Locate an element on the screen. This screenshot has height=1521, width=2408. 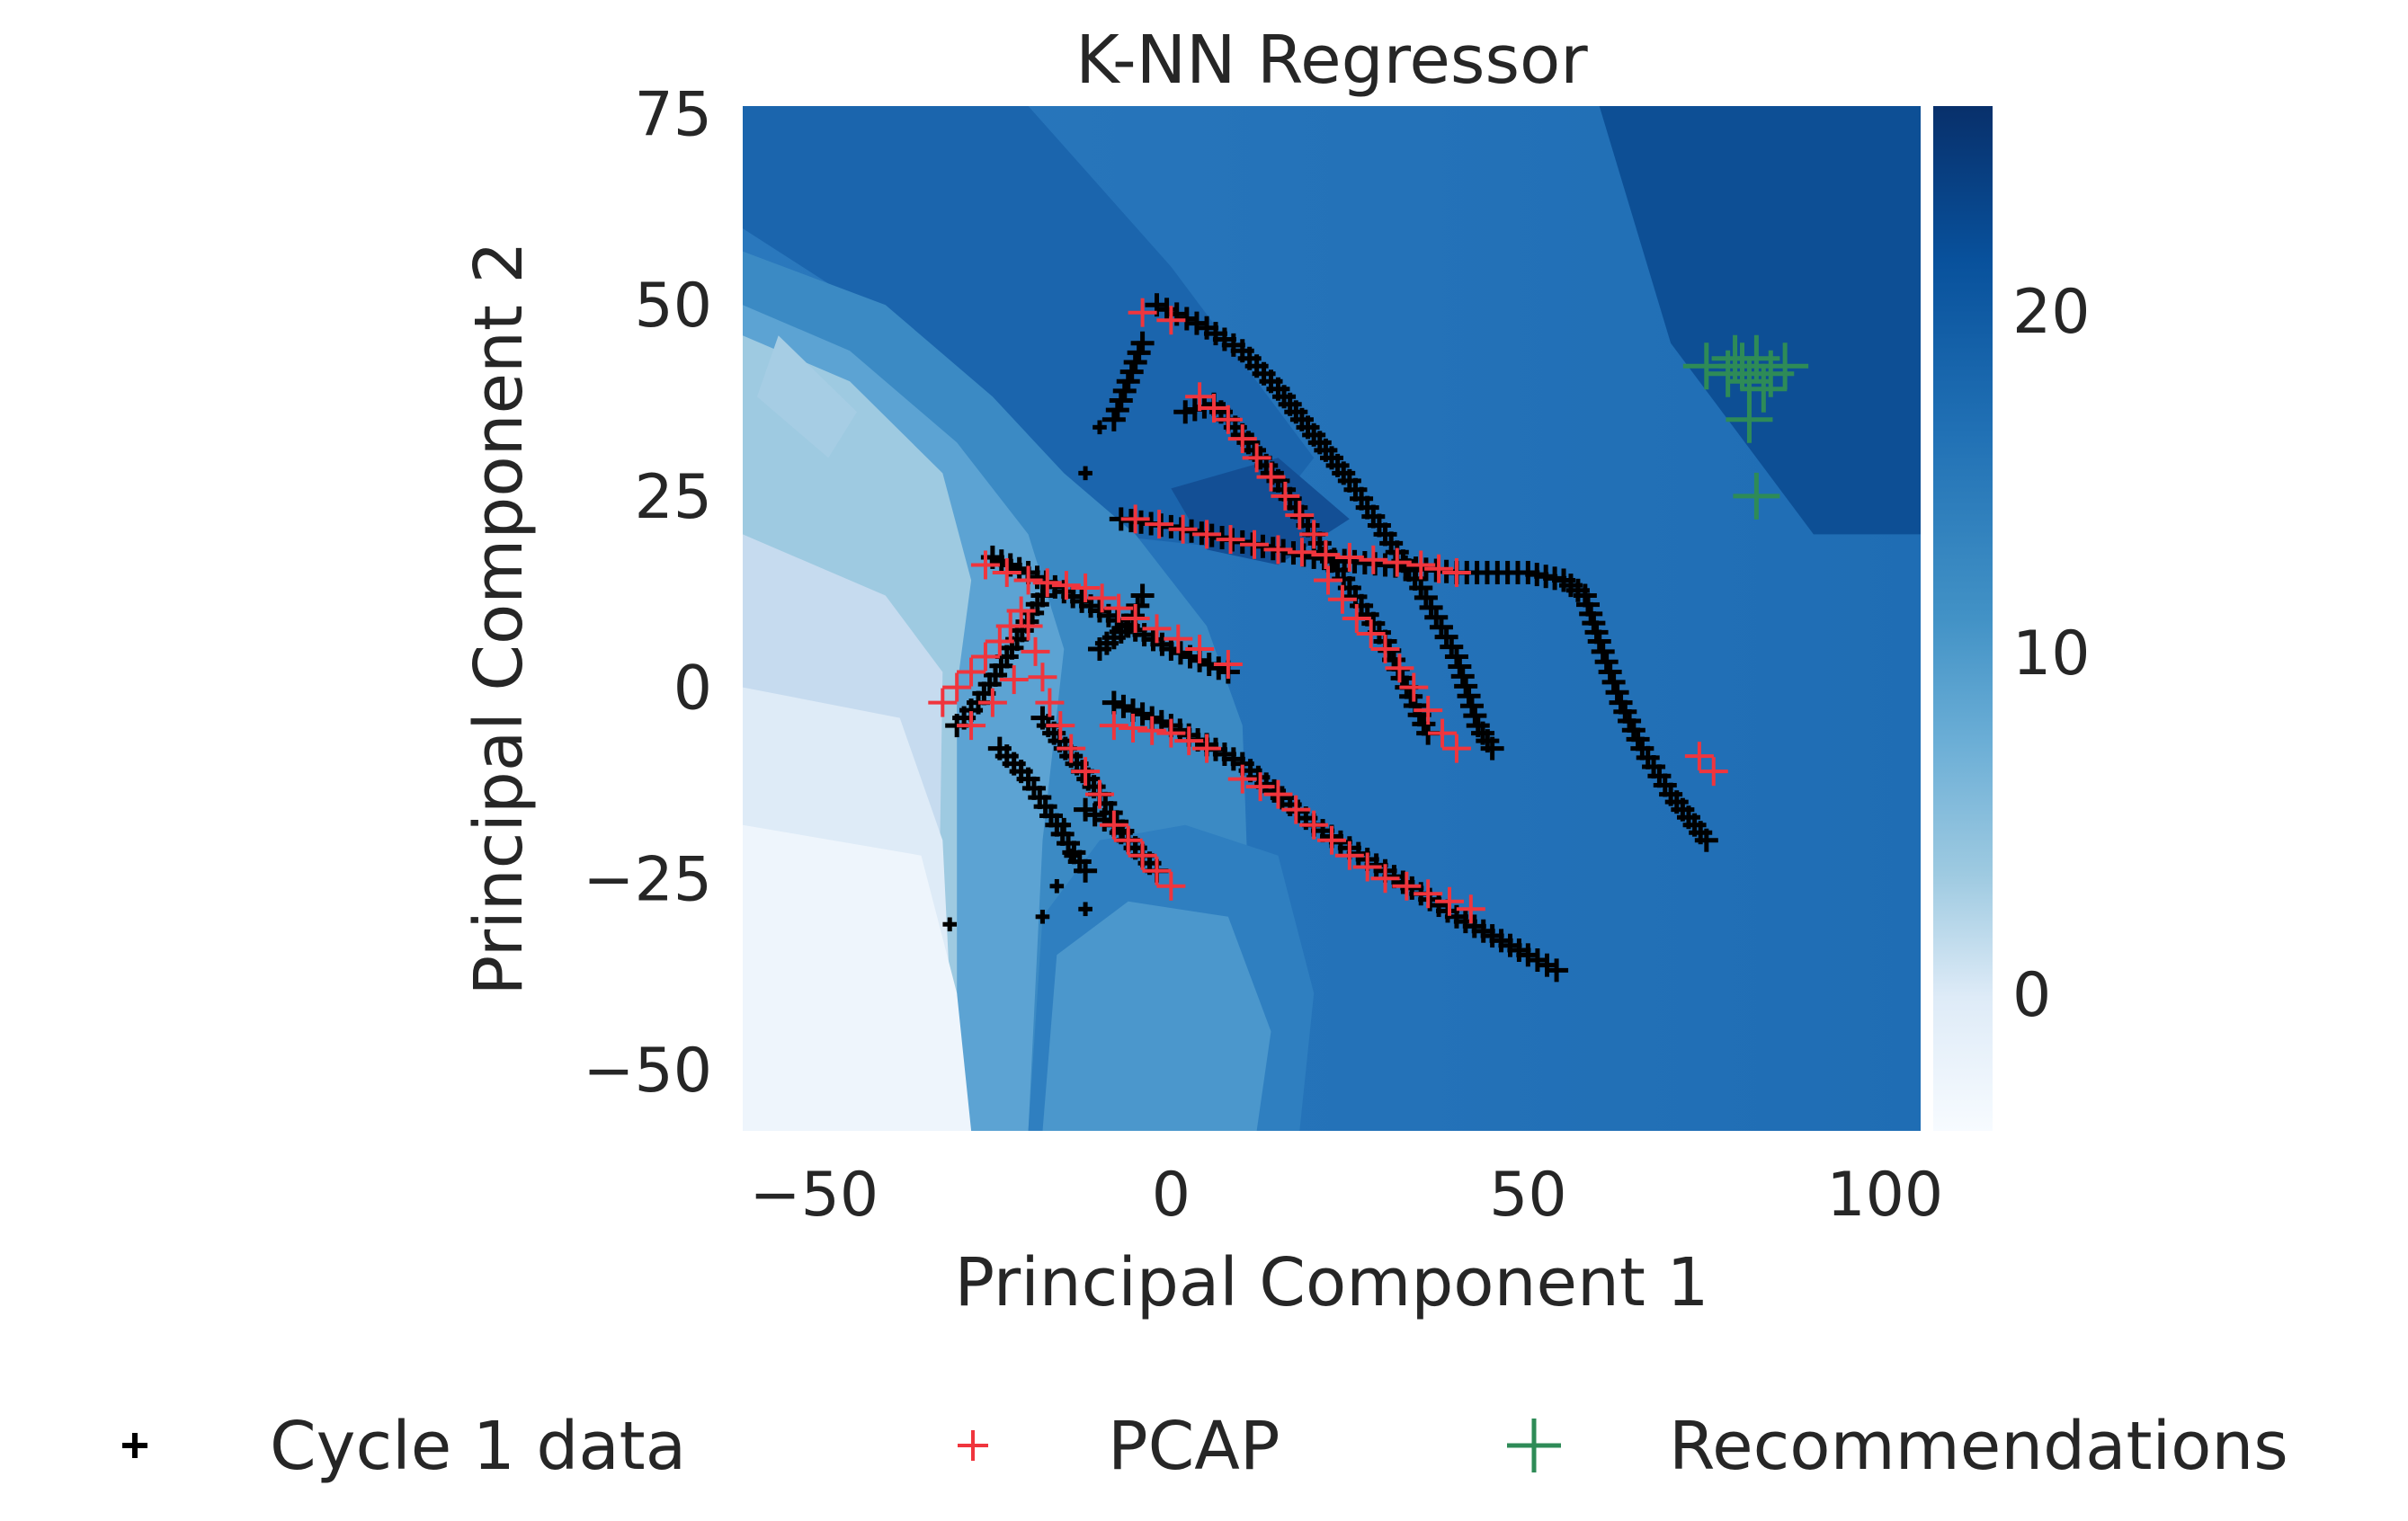
x-tick-label: 100 is located at coordinates (1884, 1195).